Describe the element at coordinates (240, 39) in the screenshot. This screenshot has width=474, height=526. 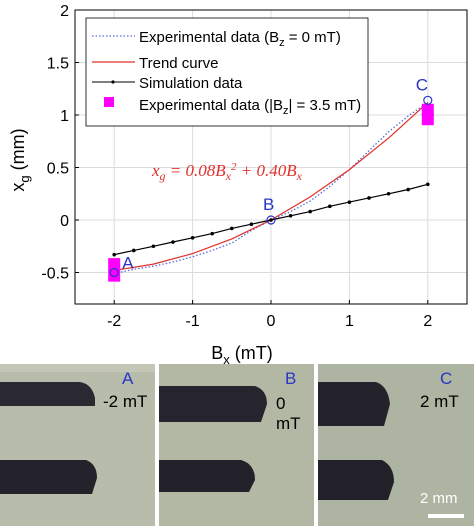
I see `svg-text: Experimental data (Bz = 0 mT)` at that location.